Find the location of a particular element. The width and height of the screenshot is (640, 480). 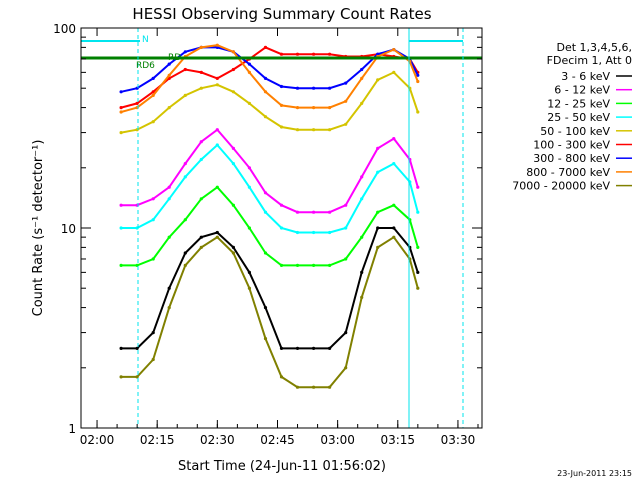

y-axis-label: Count Rate (s⁻¹ detector⁻¹) is located at coordinates (38, 228).